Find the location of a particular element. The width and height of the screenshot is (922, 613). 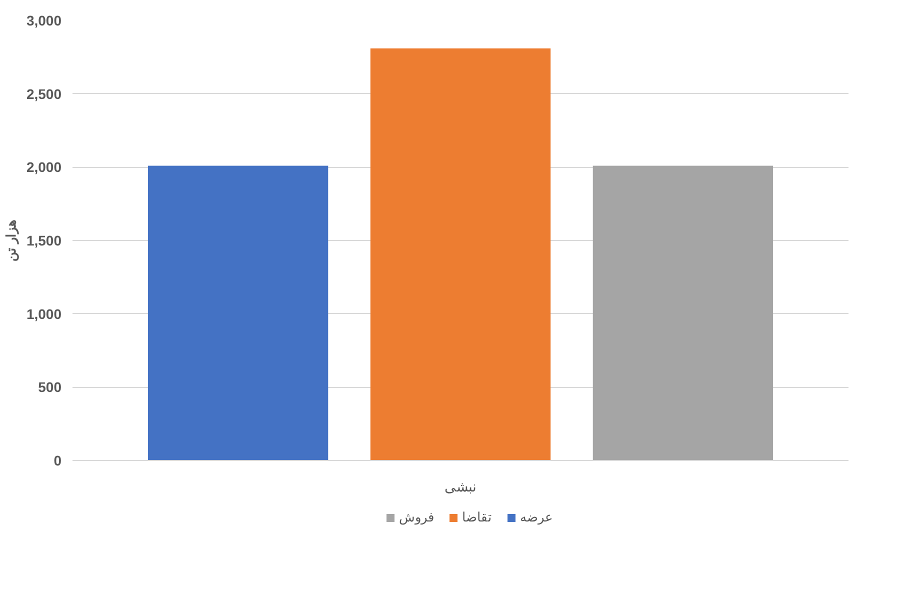

y-axis-title: هزار تن is located at coordinates (11, 241).